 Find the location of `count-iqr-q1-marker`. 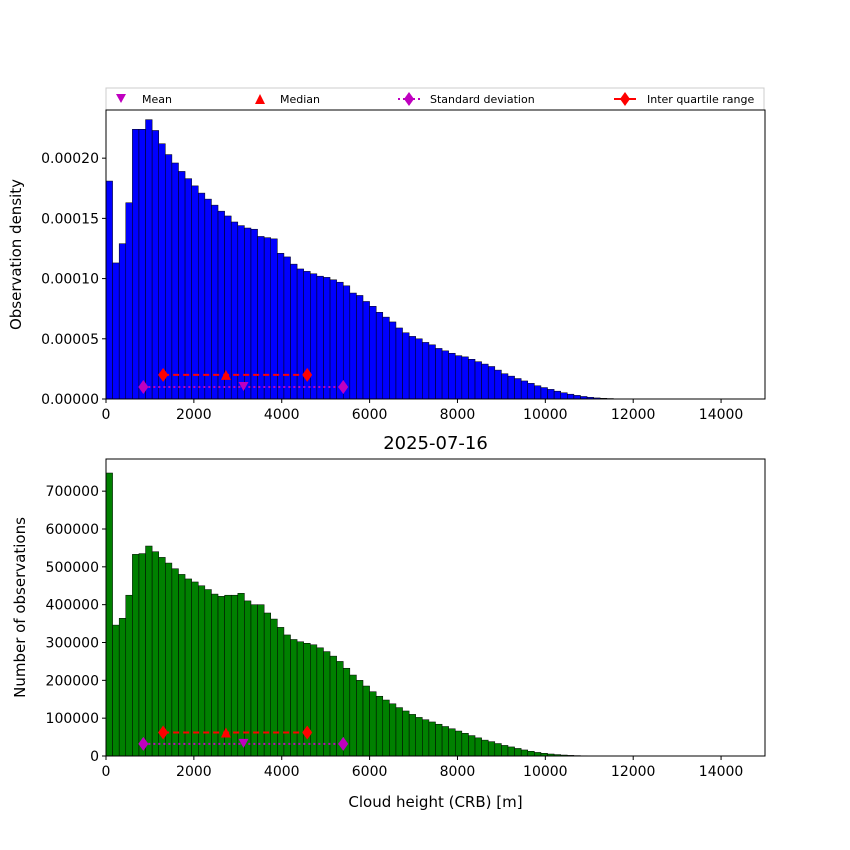

count-iqr-q1-marker is located at coordinates (163, 732).